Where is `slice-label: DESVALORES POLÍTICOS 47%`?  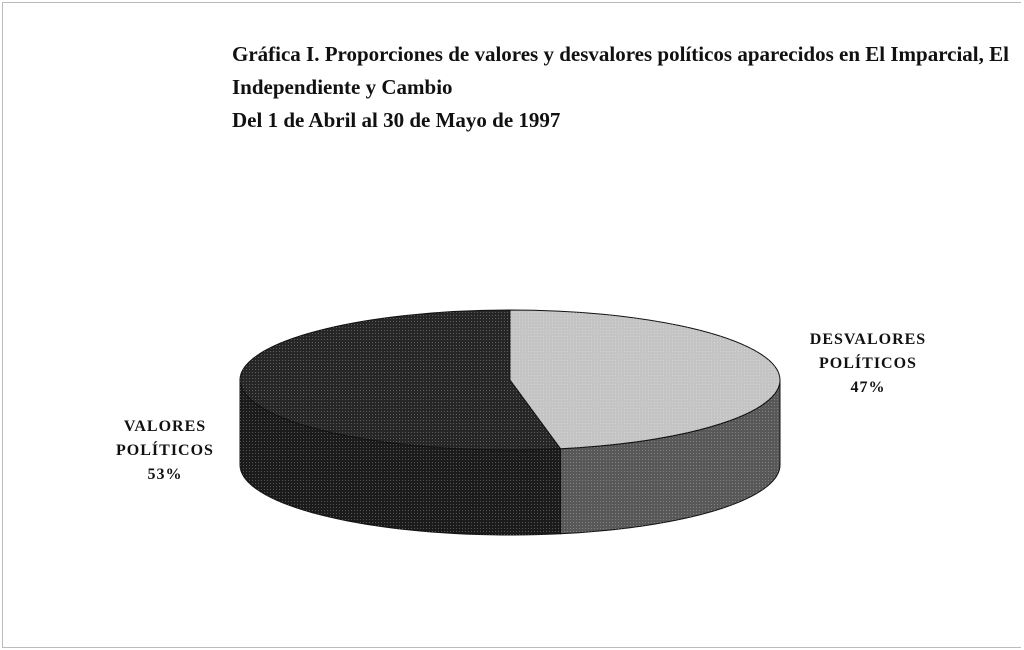
slice-label: DESVALORES POLÍTICOS 47% is located at coordinates (868, 364).